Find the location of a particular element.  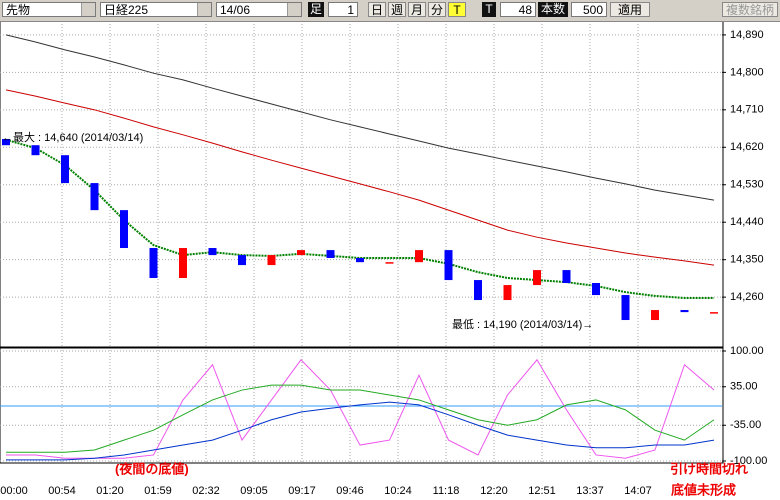

week-button: 週 is located at coordinates (397, 9).